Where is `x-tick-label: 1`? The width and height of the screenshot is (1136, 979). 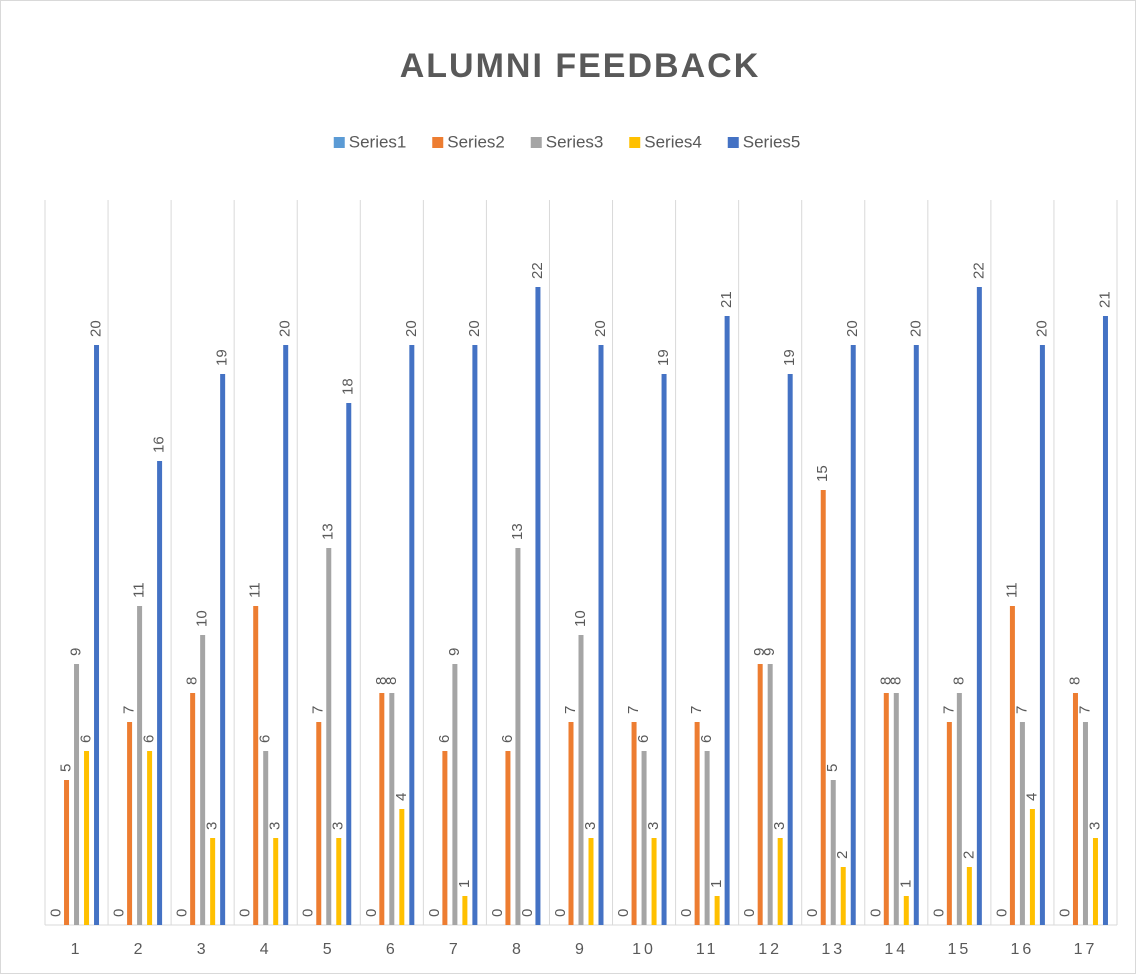
x-tick-label: 1 is located at coordinates (77, 949).